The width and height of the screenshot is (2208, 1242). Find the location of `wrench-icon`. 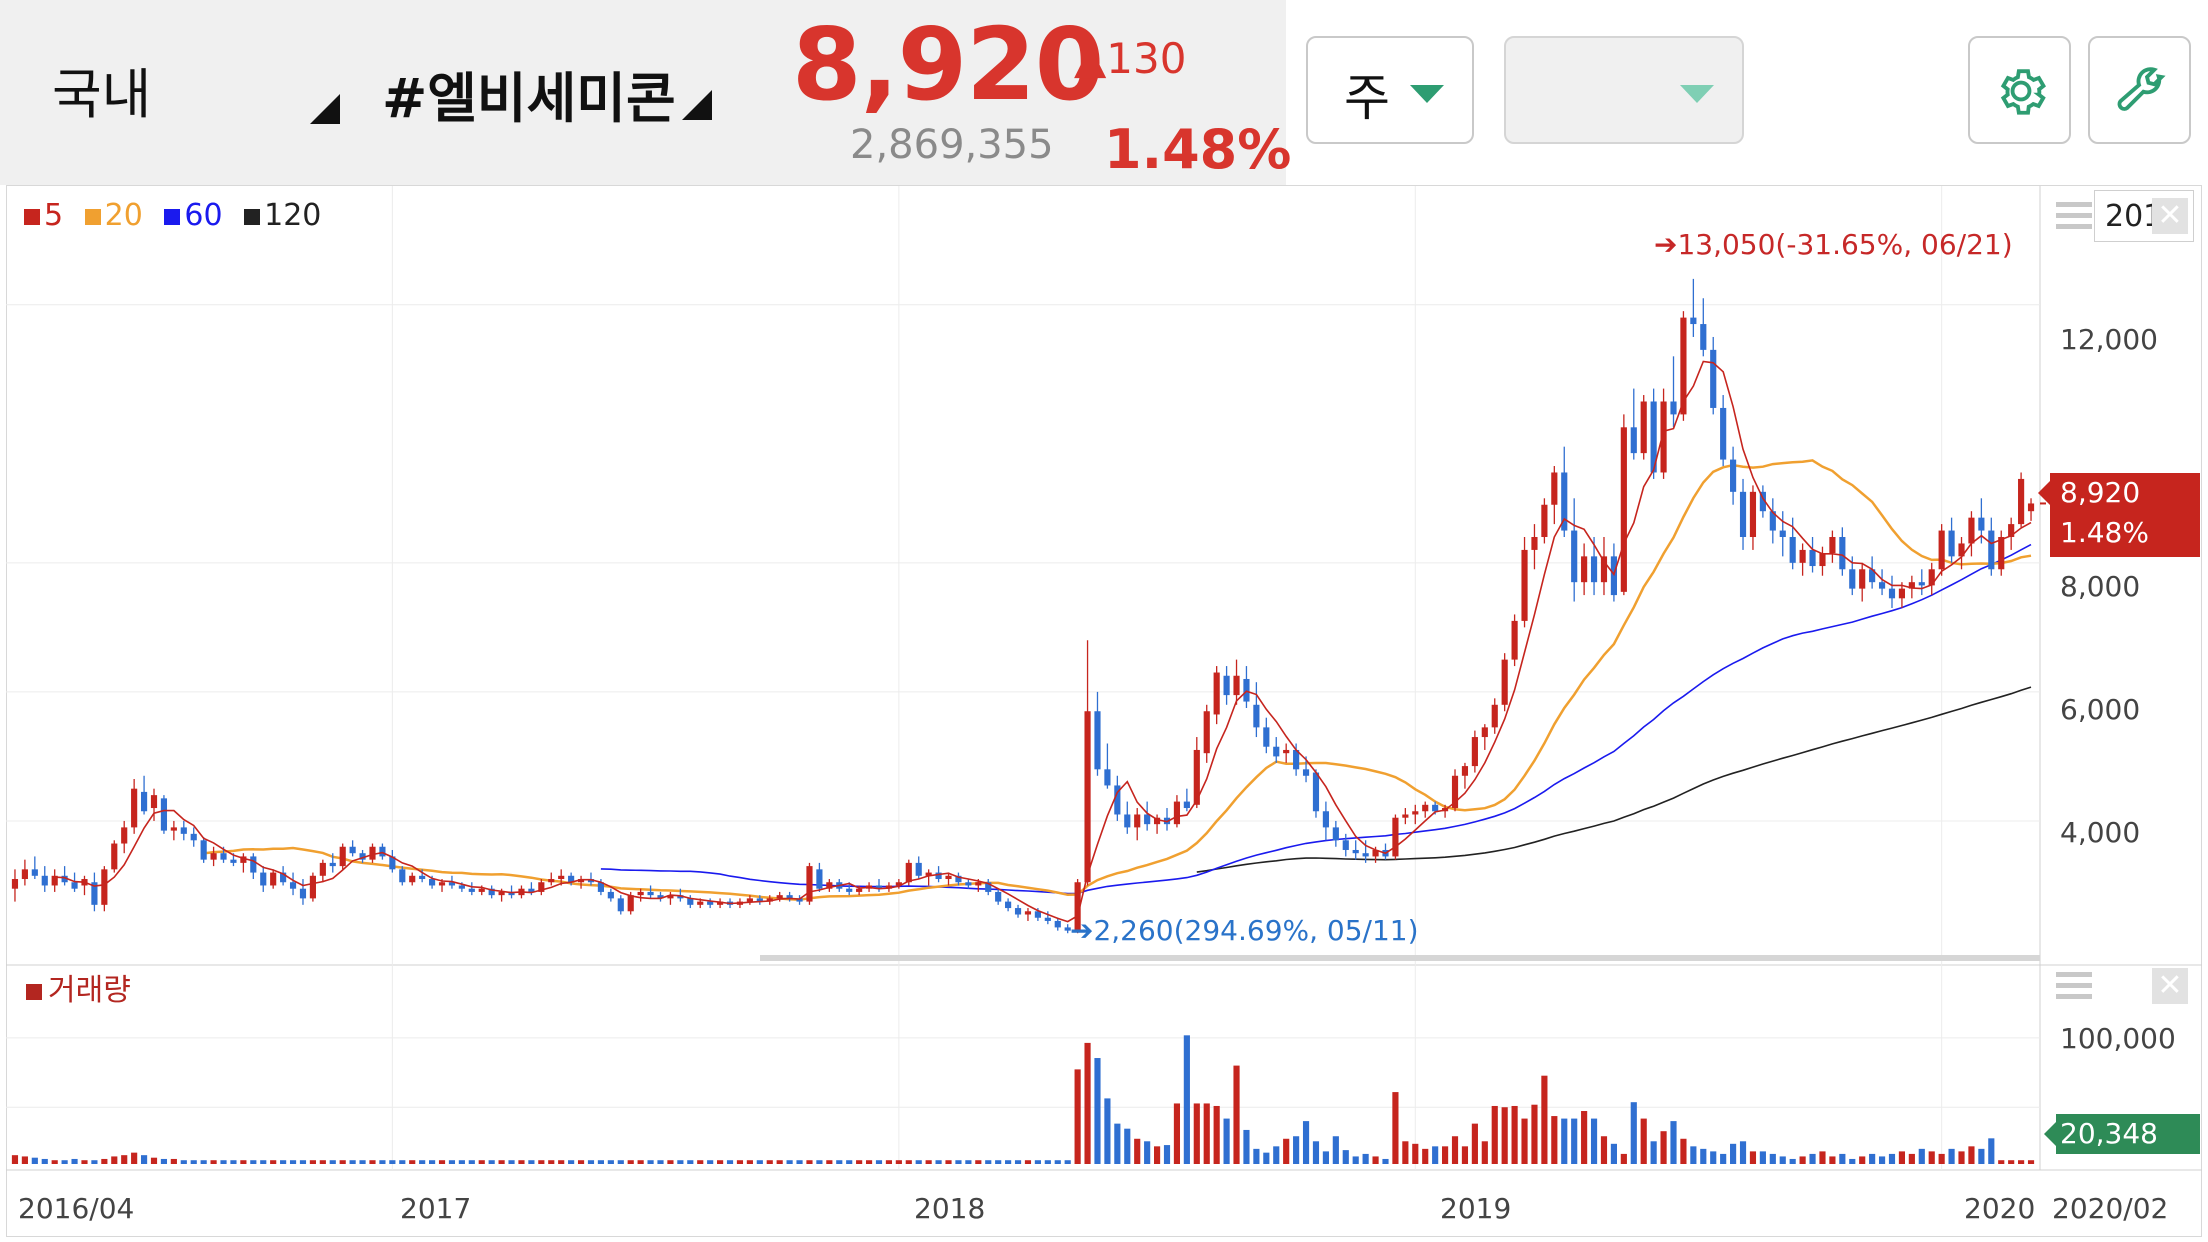

wrench-icon is located at coordinates (2141, 89).